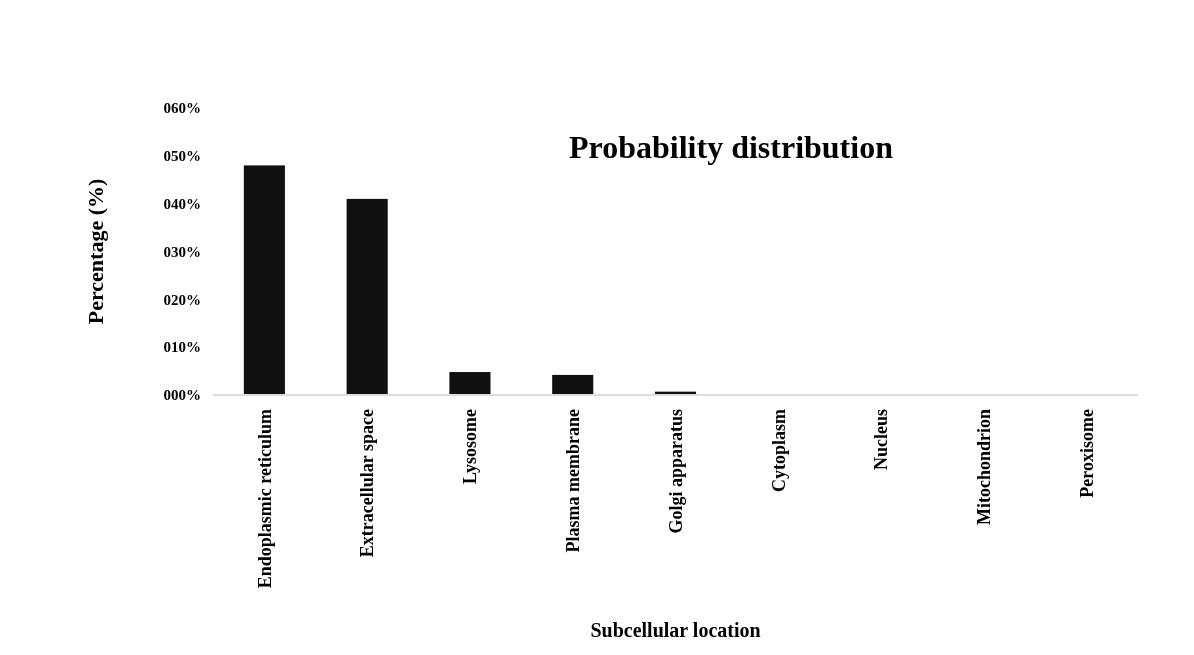  What do you see at coordinates (470, 447) in the screenshot?
I see `x-tick-label: Lysosome` at bounding box center [470, 447].